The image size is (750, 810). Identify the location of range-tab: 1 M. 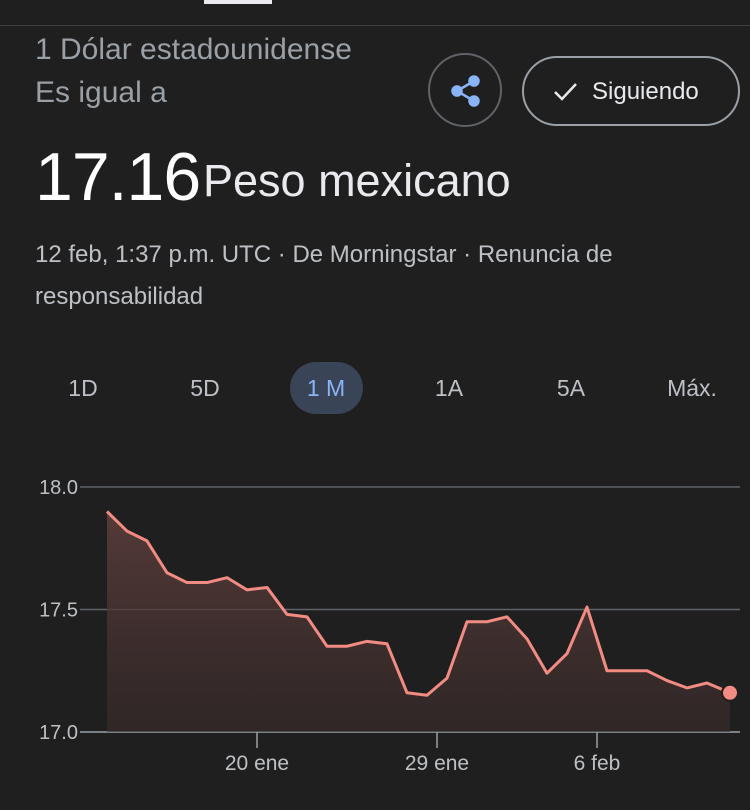
(326, 388).